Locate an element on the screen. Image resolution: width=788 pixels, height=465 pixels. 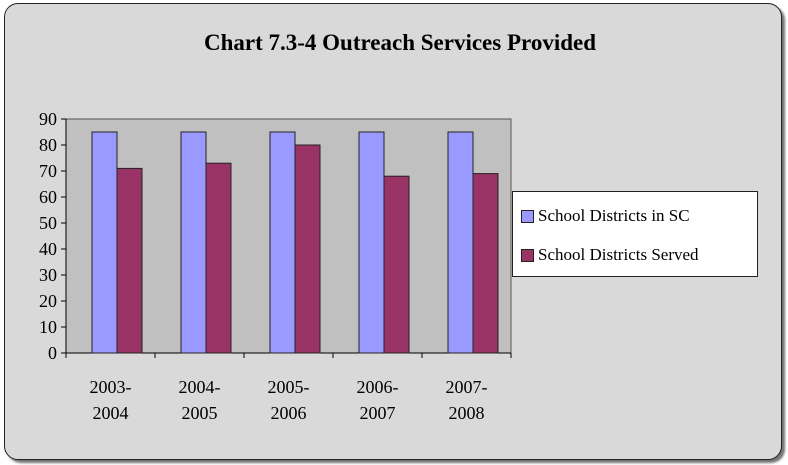
x-tick-label-3-1: 2007 is located at coordinates (378, 413).